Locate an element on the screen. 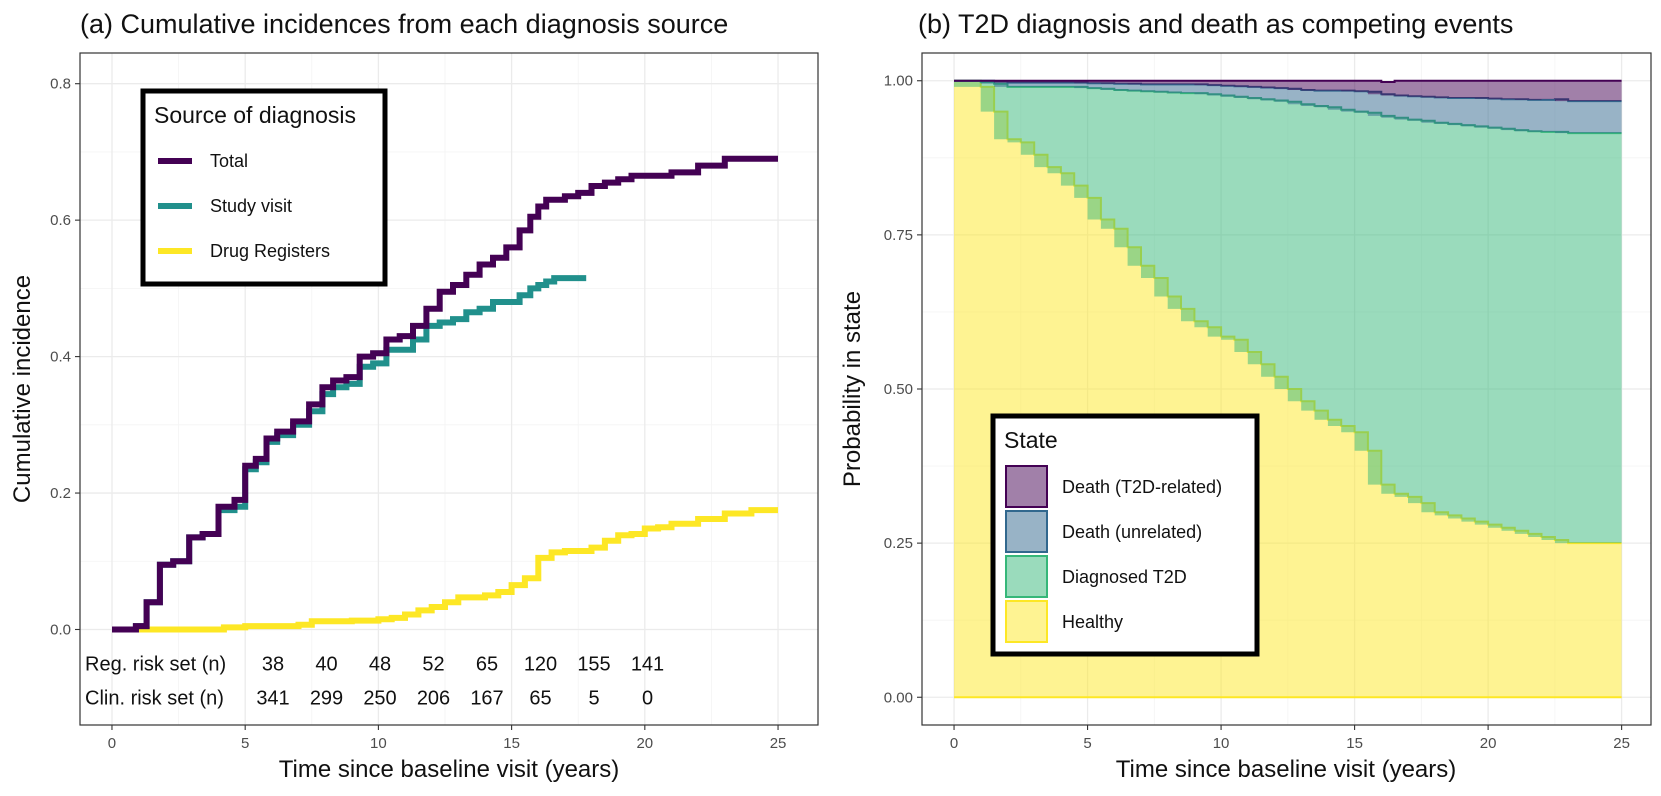 The width and height of the screenshot is (1661, 796). area-death-unrelated is located at coordinates (1288, 107).